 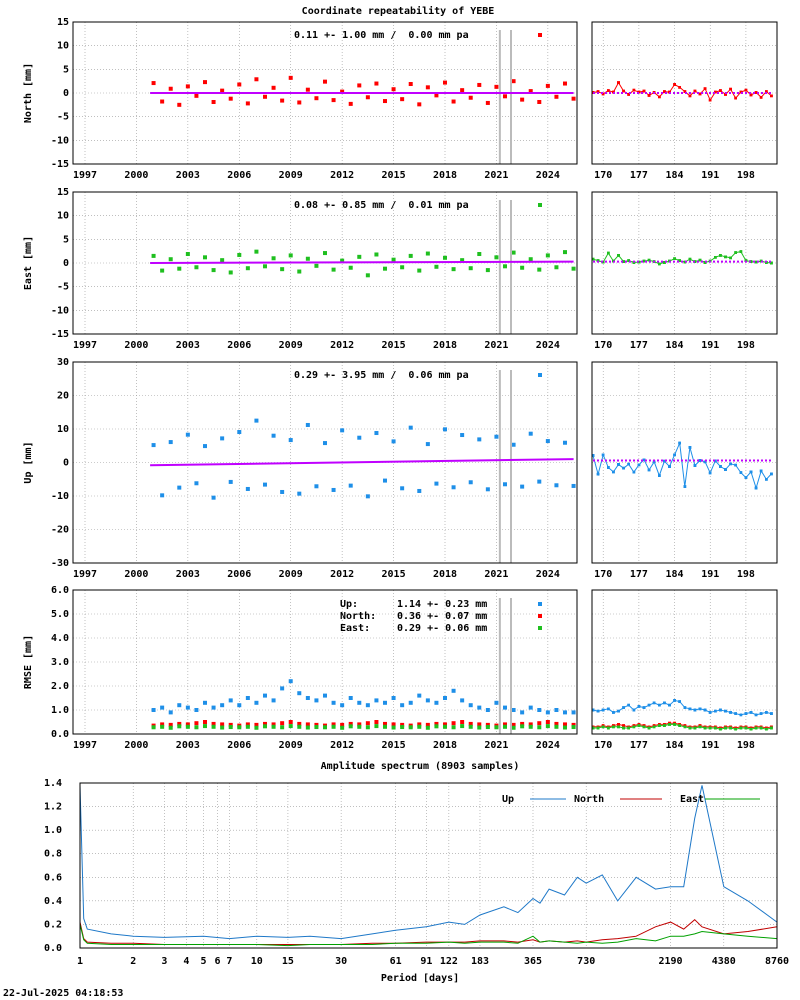 I want to click on inset-x-tick-label: 170, so click(x=603, y=574).